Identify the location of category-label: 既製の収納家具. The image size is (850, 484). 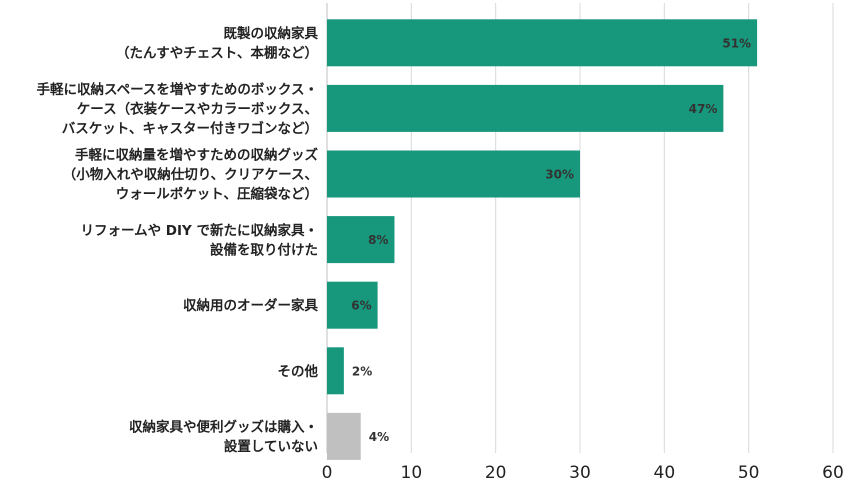
(271, 33).